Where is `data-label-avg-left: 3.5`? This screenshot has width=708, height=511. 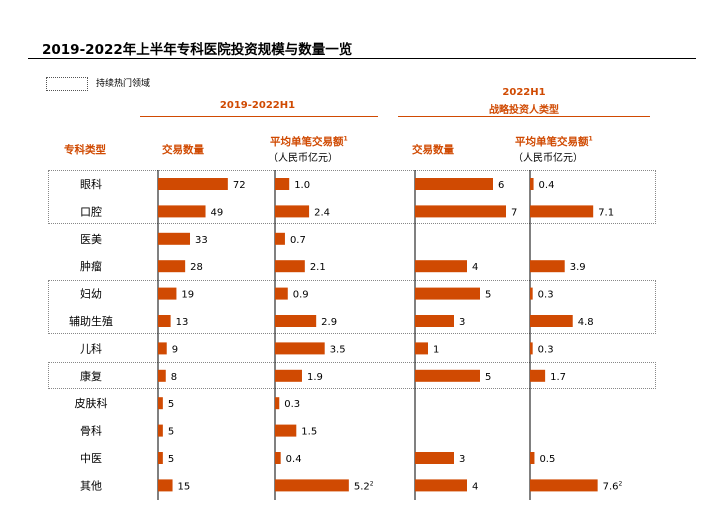 data-label-avg-left: 3.5 is located at coordinates (338, 349).